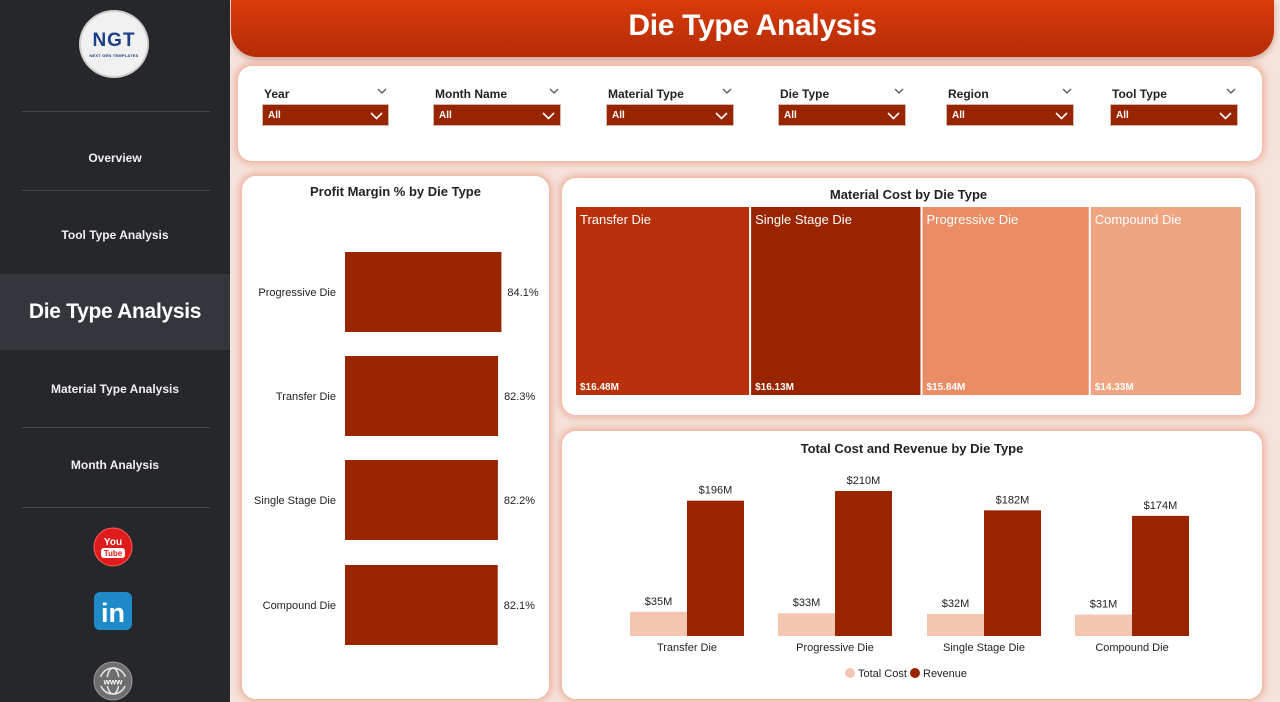  What do you see at coordinates (295, 501) in the screenshot?
I see `category-label-single-stage-die: Single Stage Die` at bounding box center [295, 501].